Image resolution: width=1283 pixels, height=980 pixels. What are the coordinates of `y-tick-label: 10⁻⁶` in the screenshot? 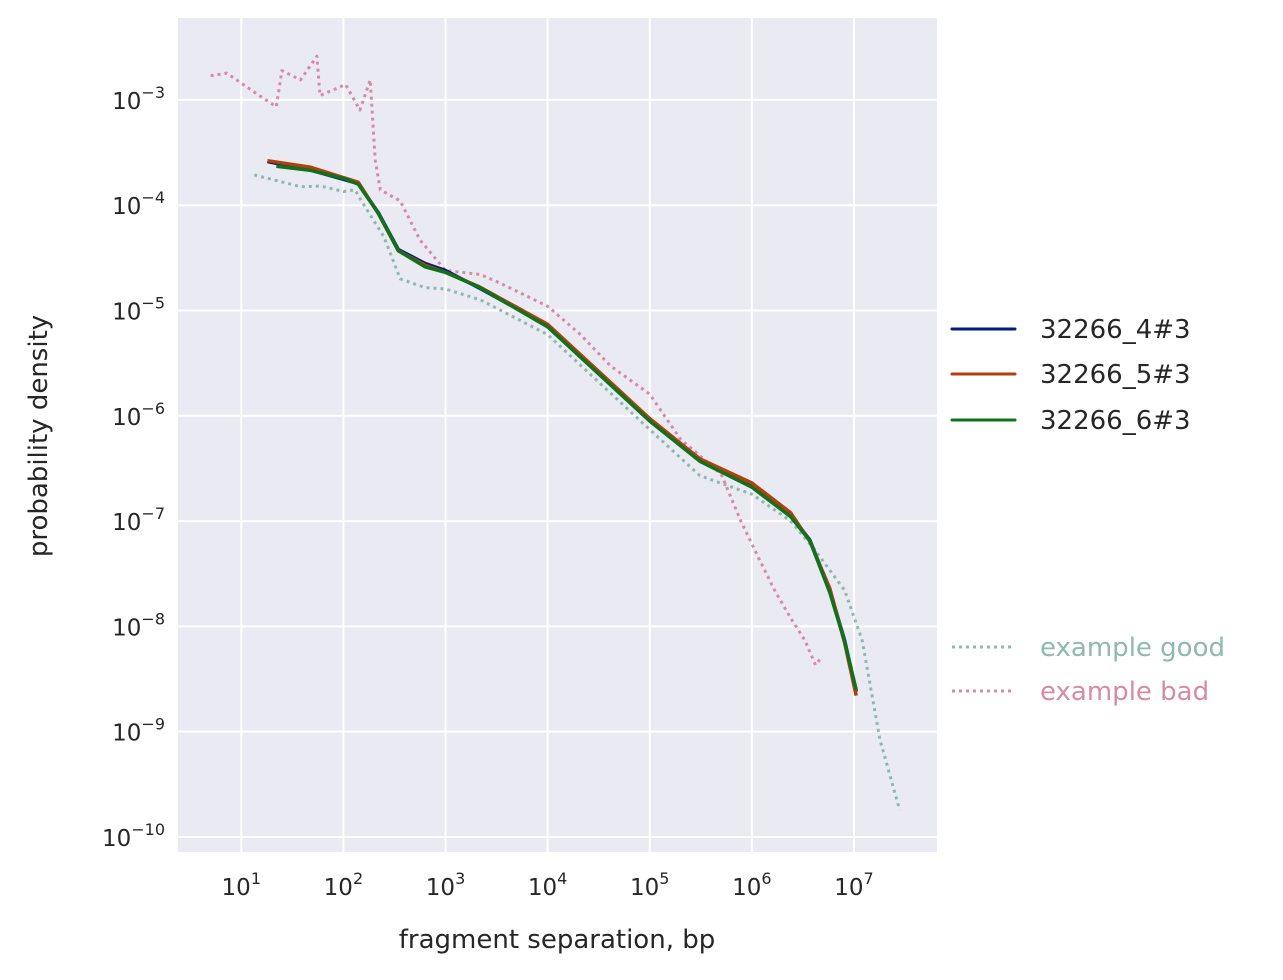 It's located at (138, 415).